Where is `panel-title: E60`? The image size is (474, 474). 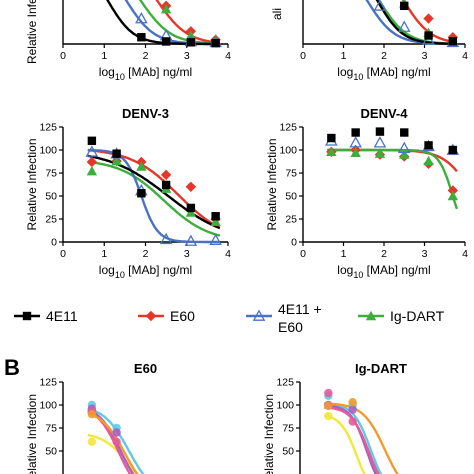 panel-title: E60 is located at coordinates (145, 368).